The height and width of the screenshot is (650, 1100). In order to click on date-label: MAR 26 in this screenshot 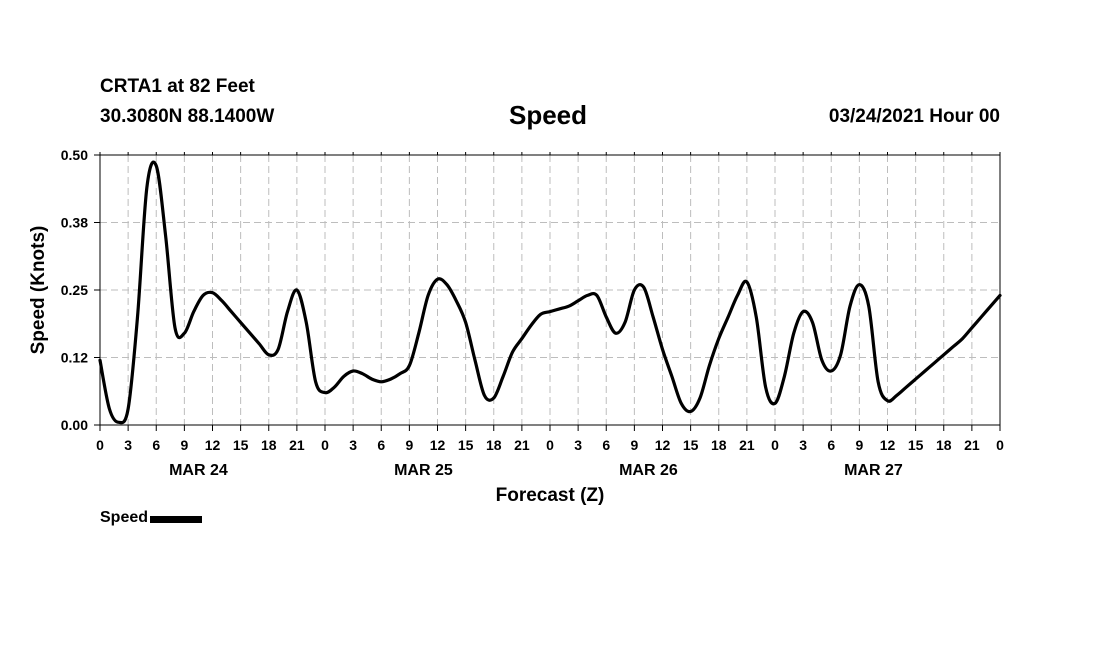, I will do `click(648, 470)`.